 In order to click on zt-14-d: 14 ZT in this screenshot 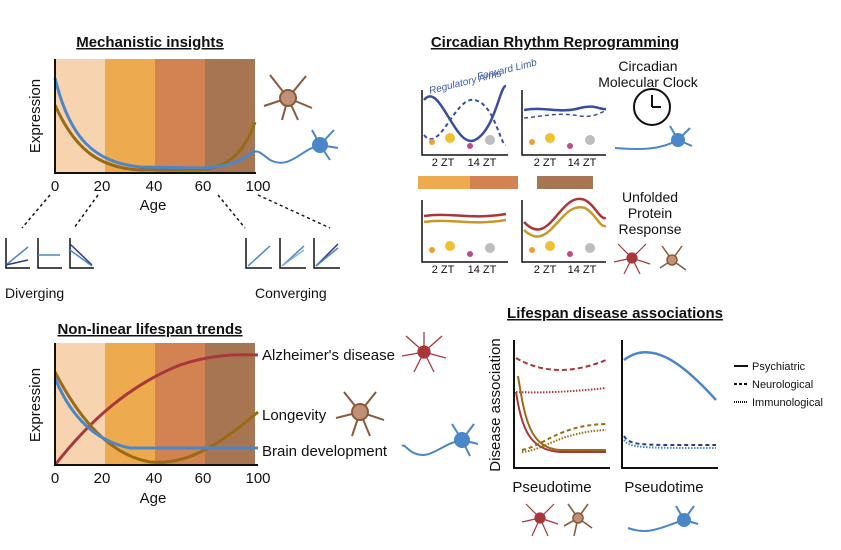, I will do `click(582, 270)`.